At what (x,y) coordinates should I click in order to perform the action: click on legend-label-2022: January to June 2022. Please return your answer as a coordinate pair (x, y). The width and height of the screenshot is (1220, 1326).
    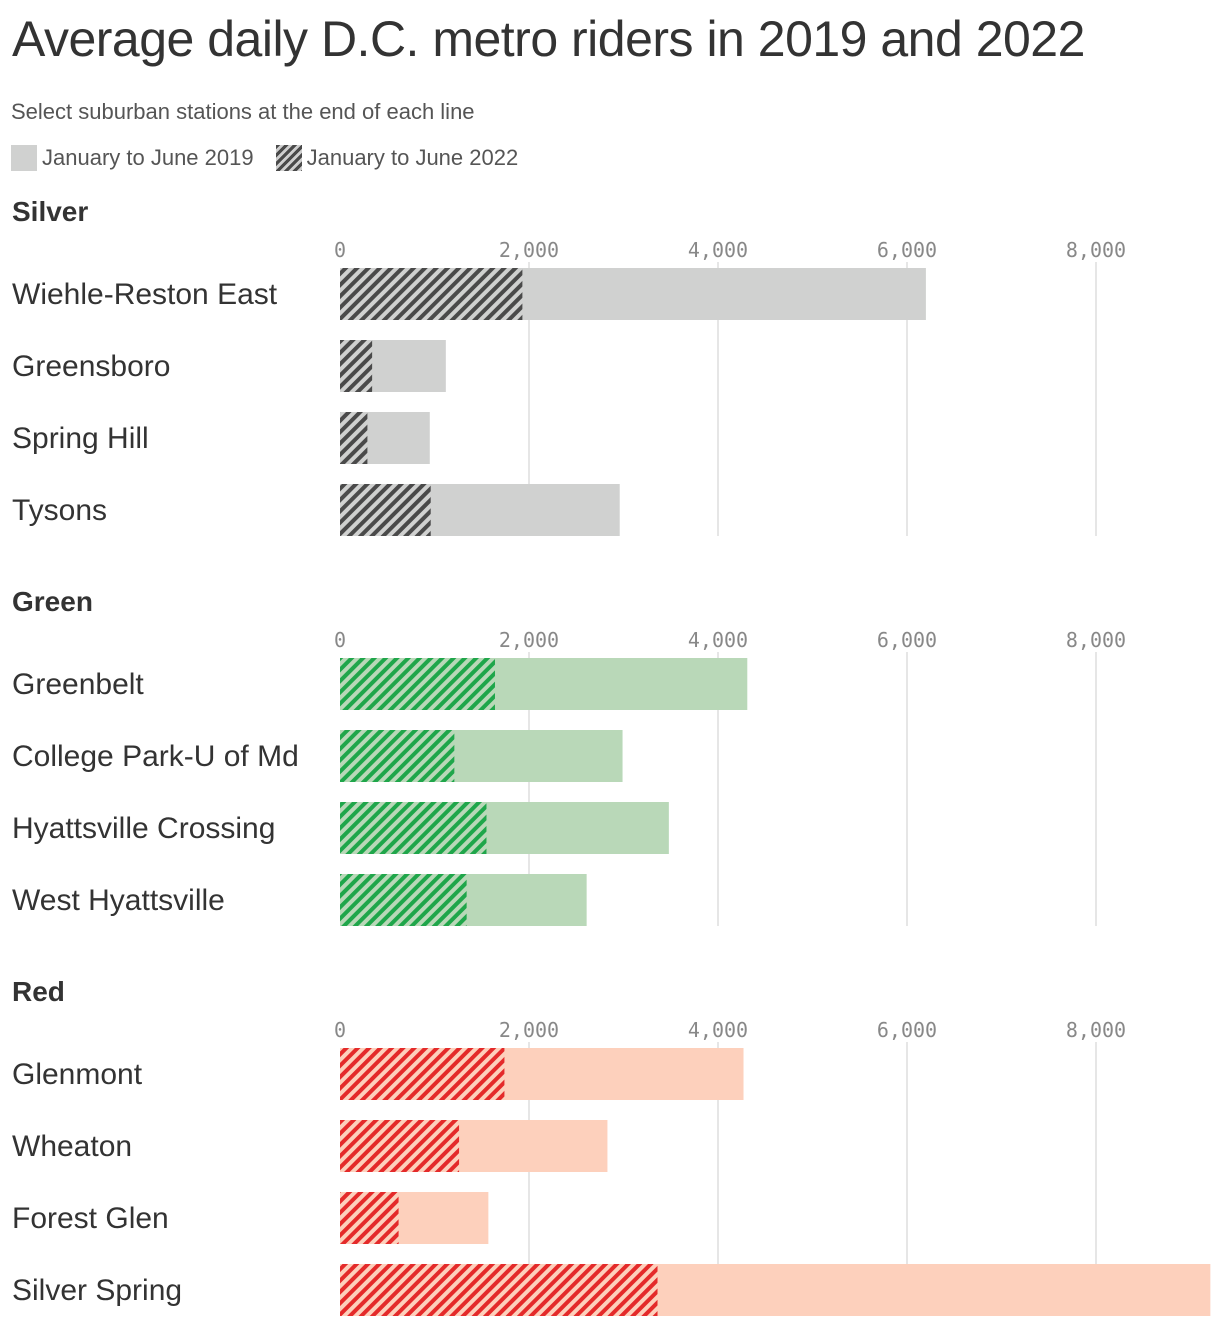
    Looking at the image, I should click on (412, 157).